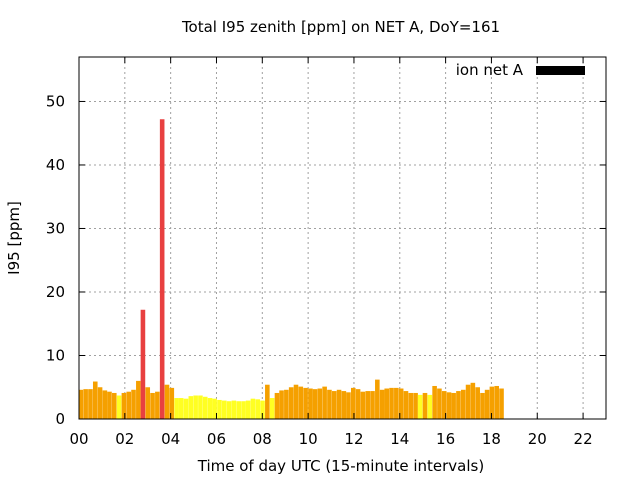 Image resolution: width=640 pixels, height=480 pixels. Describe the element at coordinates (399, 439) in the screenshot. I see `x-tick-label: 14` at that location.